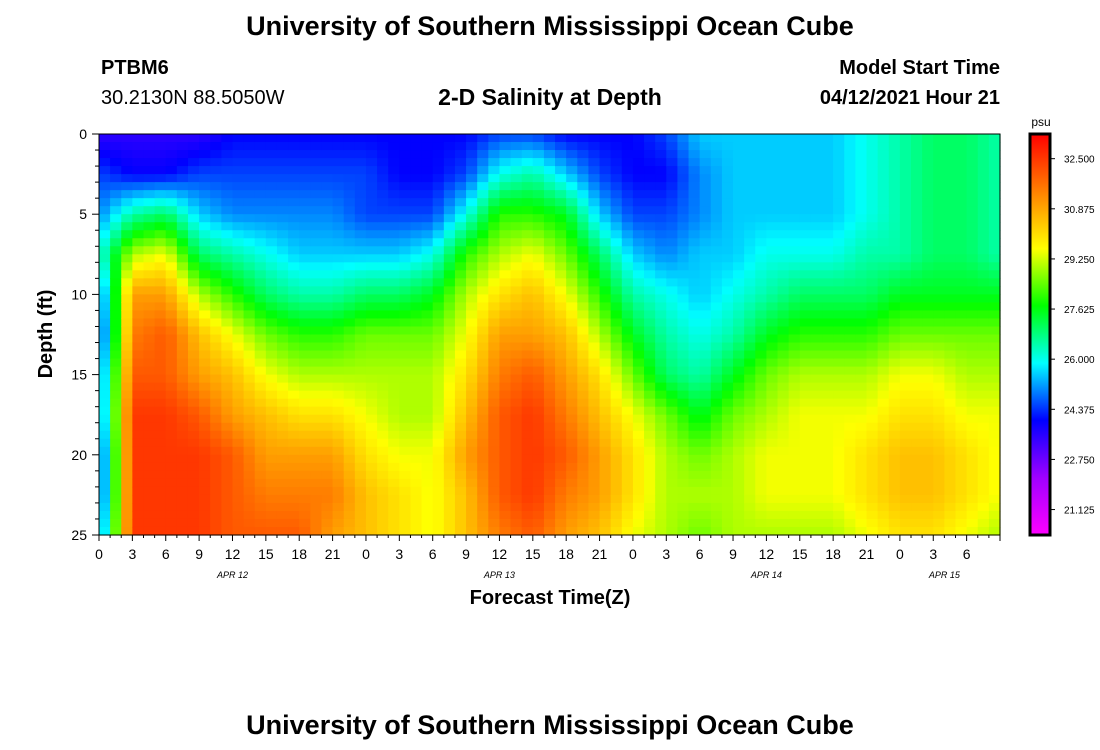  Describe the element at coordinates (266, 554) in the screenshot. I see `x-tick-label: 15` at that location.